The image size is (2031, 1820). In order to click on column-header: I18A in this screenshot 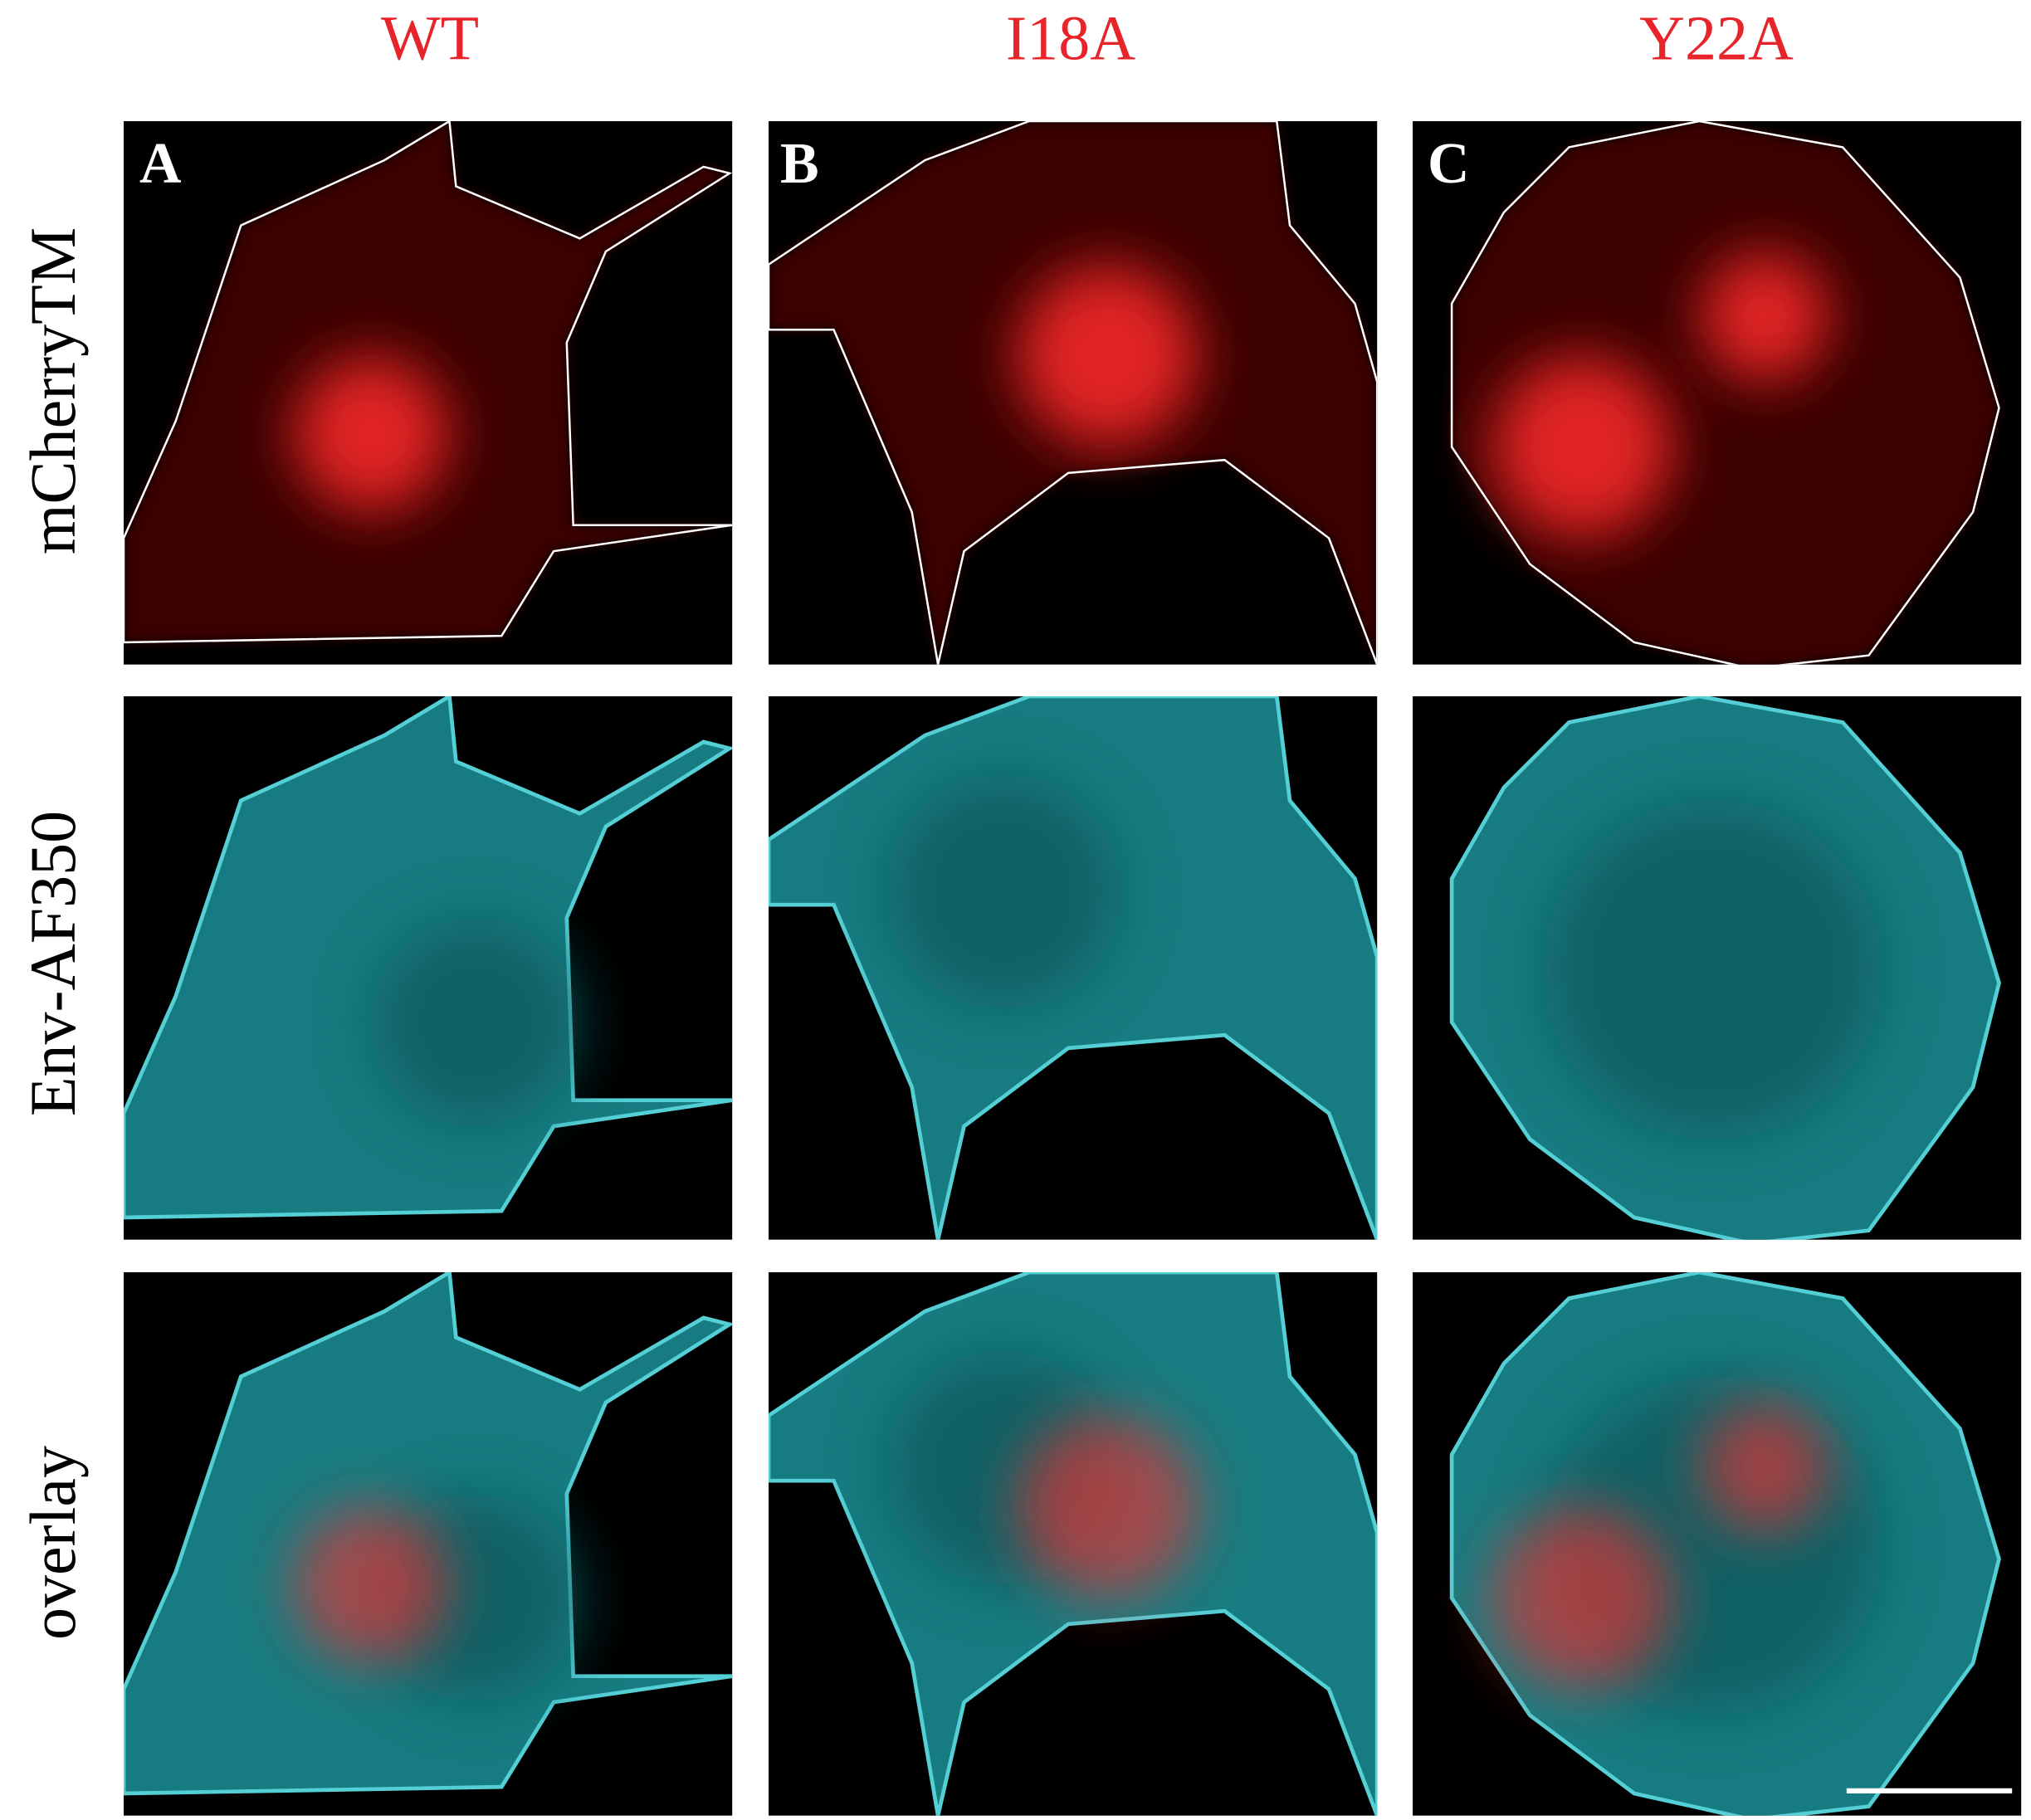, I will do `click(1070, 38)`.